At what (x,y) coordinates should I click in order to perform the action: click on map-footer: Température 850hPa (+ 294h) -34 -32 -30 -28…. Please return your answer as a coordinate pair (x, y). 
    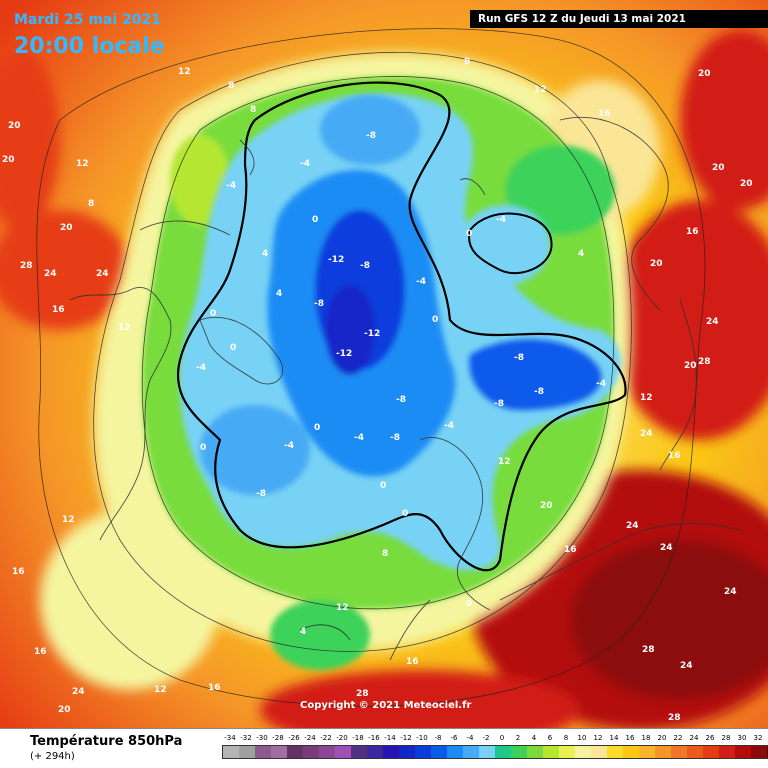
    Looking at the image, I should click on (384, 748).